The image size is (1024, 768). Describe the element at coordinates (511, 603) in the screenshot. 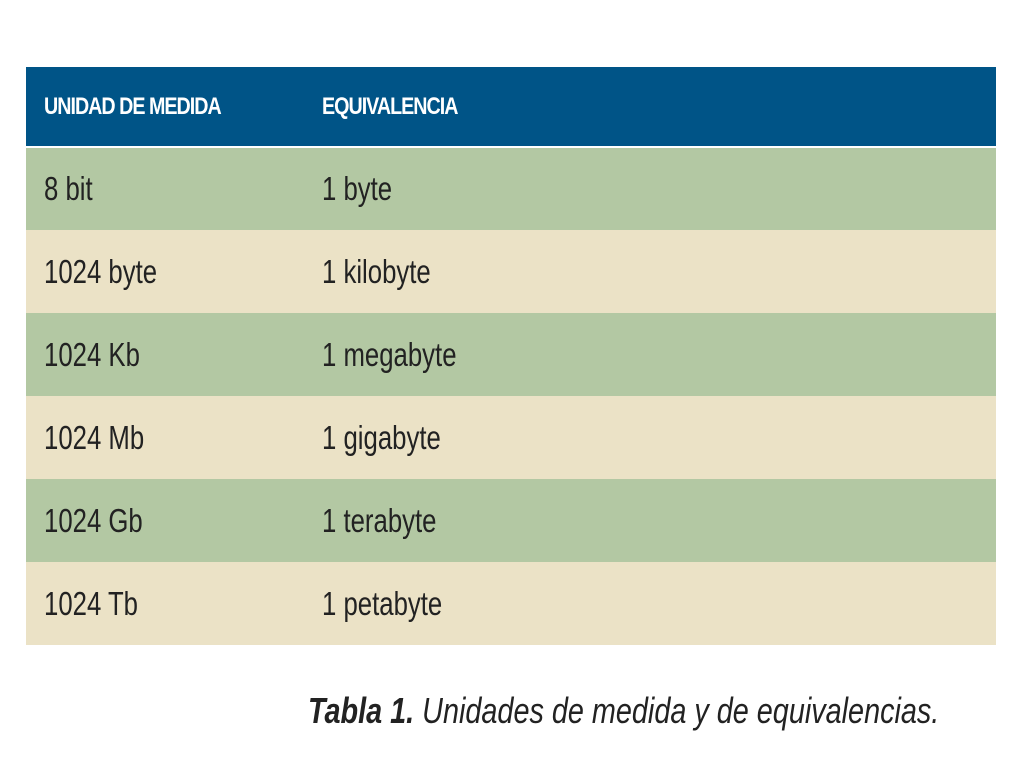

I see `table-row: 1024 Tb 1 petabyte` at that location.